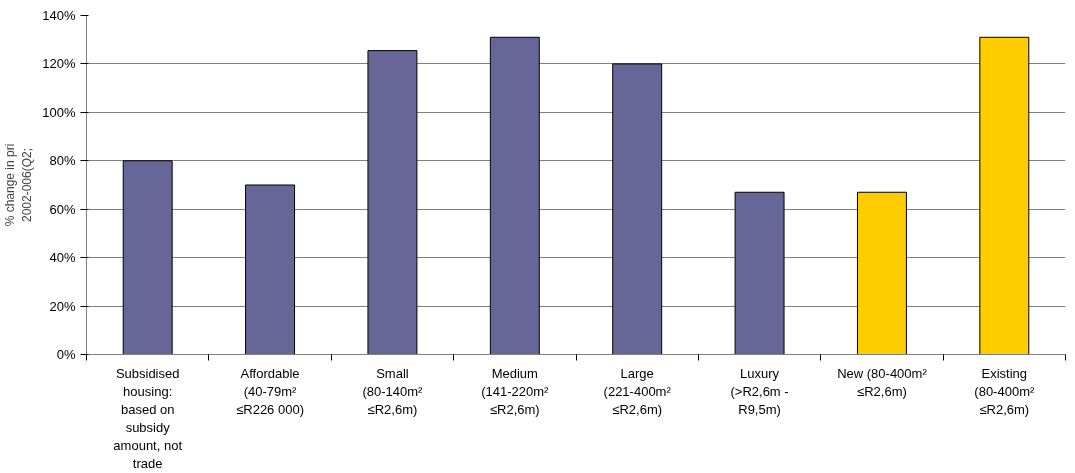  What do you see at coordinates (62, 209) in the screenshot?
I see `y-tick-label: 60%` at bounding box center [62, 209].